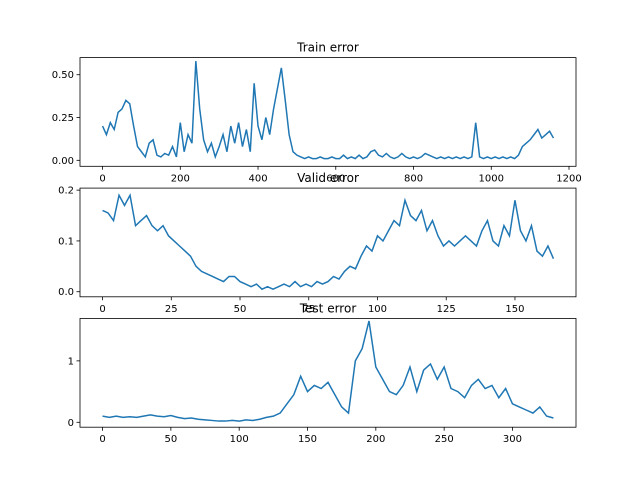 The image size is (640, 480). I want to click on y-tick-label: 0.0, so click(66, 292).